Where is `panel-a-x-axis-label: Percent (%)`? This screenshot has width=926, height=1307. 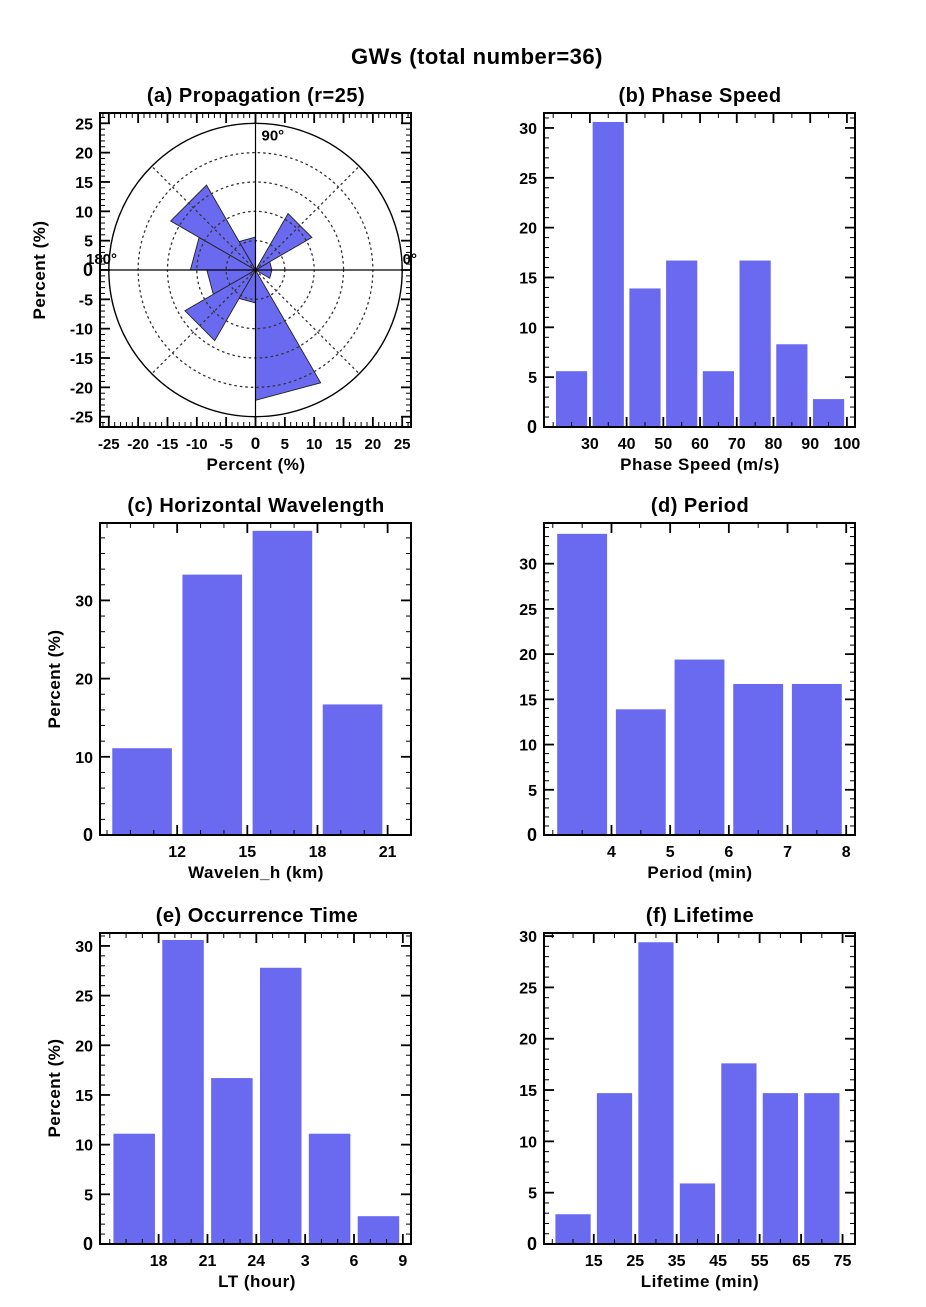 panel-a-x-axis-label: Percent (%) is located at coordinates (256, 464).